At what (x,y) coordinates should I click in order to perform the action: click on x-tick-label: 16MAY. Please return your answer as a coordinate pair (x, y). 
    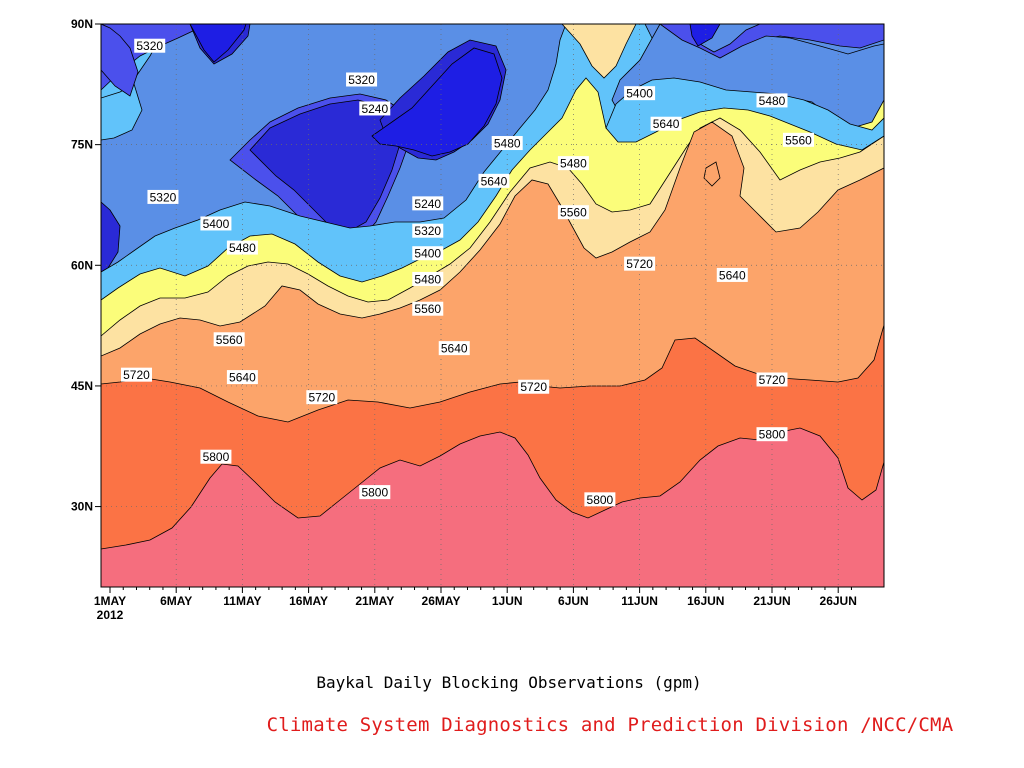
    Looking at the image, I should click on (308, 601).